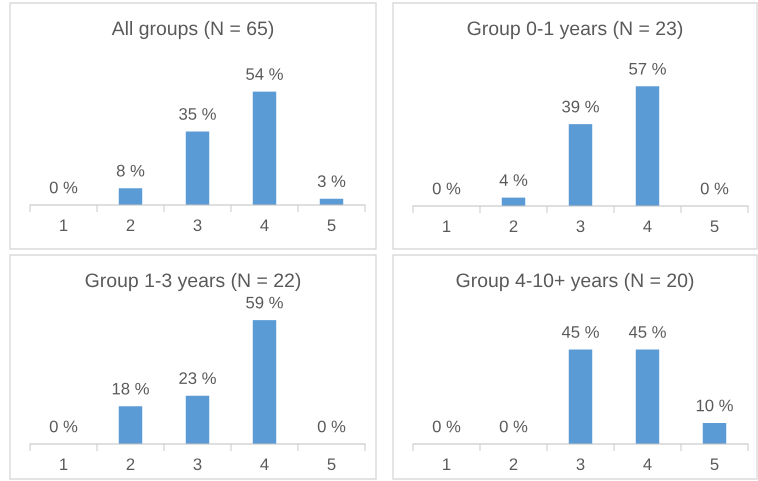 This screenshot has height=481, width=758. What do you see at coordinates (193, 282) in the screenshot?
I see `chart-title: Group 1-3 years (N = 22)` at bounding box center [193, 282].